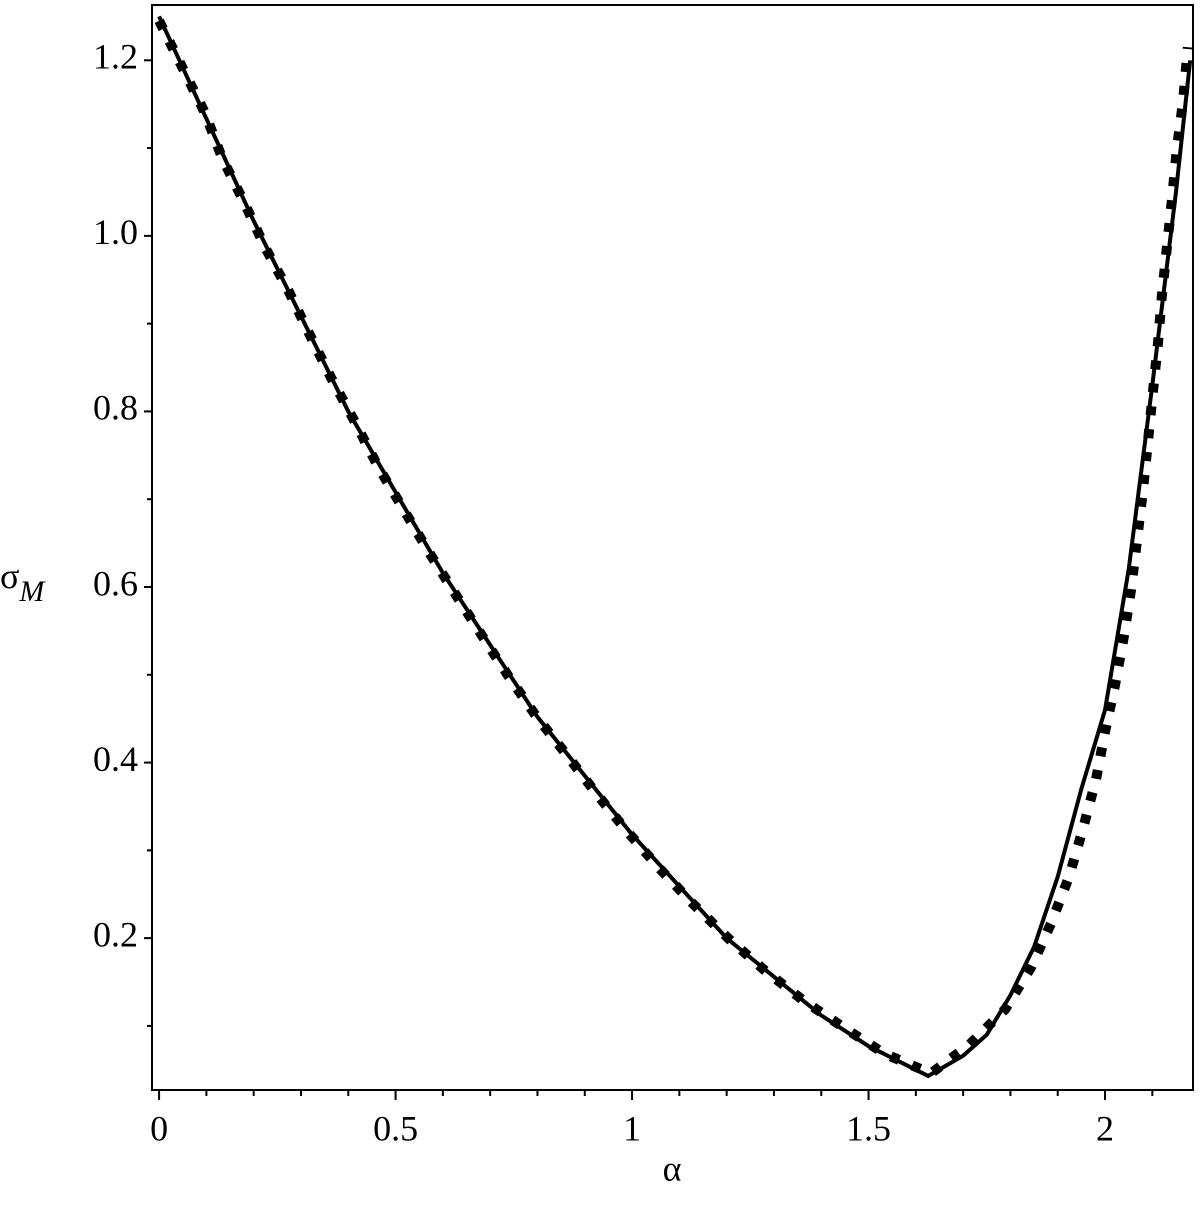 This screenshot has height=1210, width=1200. What do you see at coordinates (9, 576) in the screenshot?
I see `y-axis-symbol: σ` at bounding box center [9, 576].